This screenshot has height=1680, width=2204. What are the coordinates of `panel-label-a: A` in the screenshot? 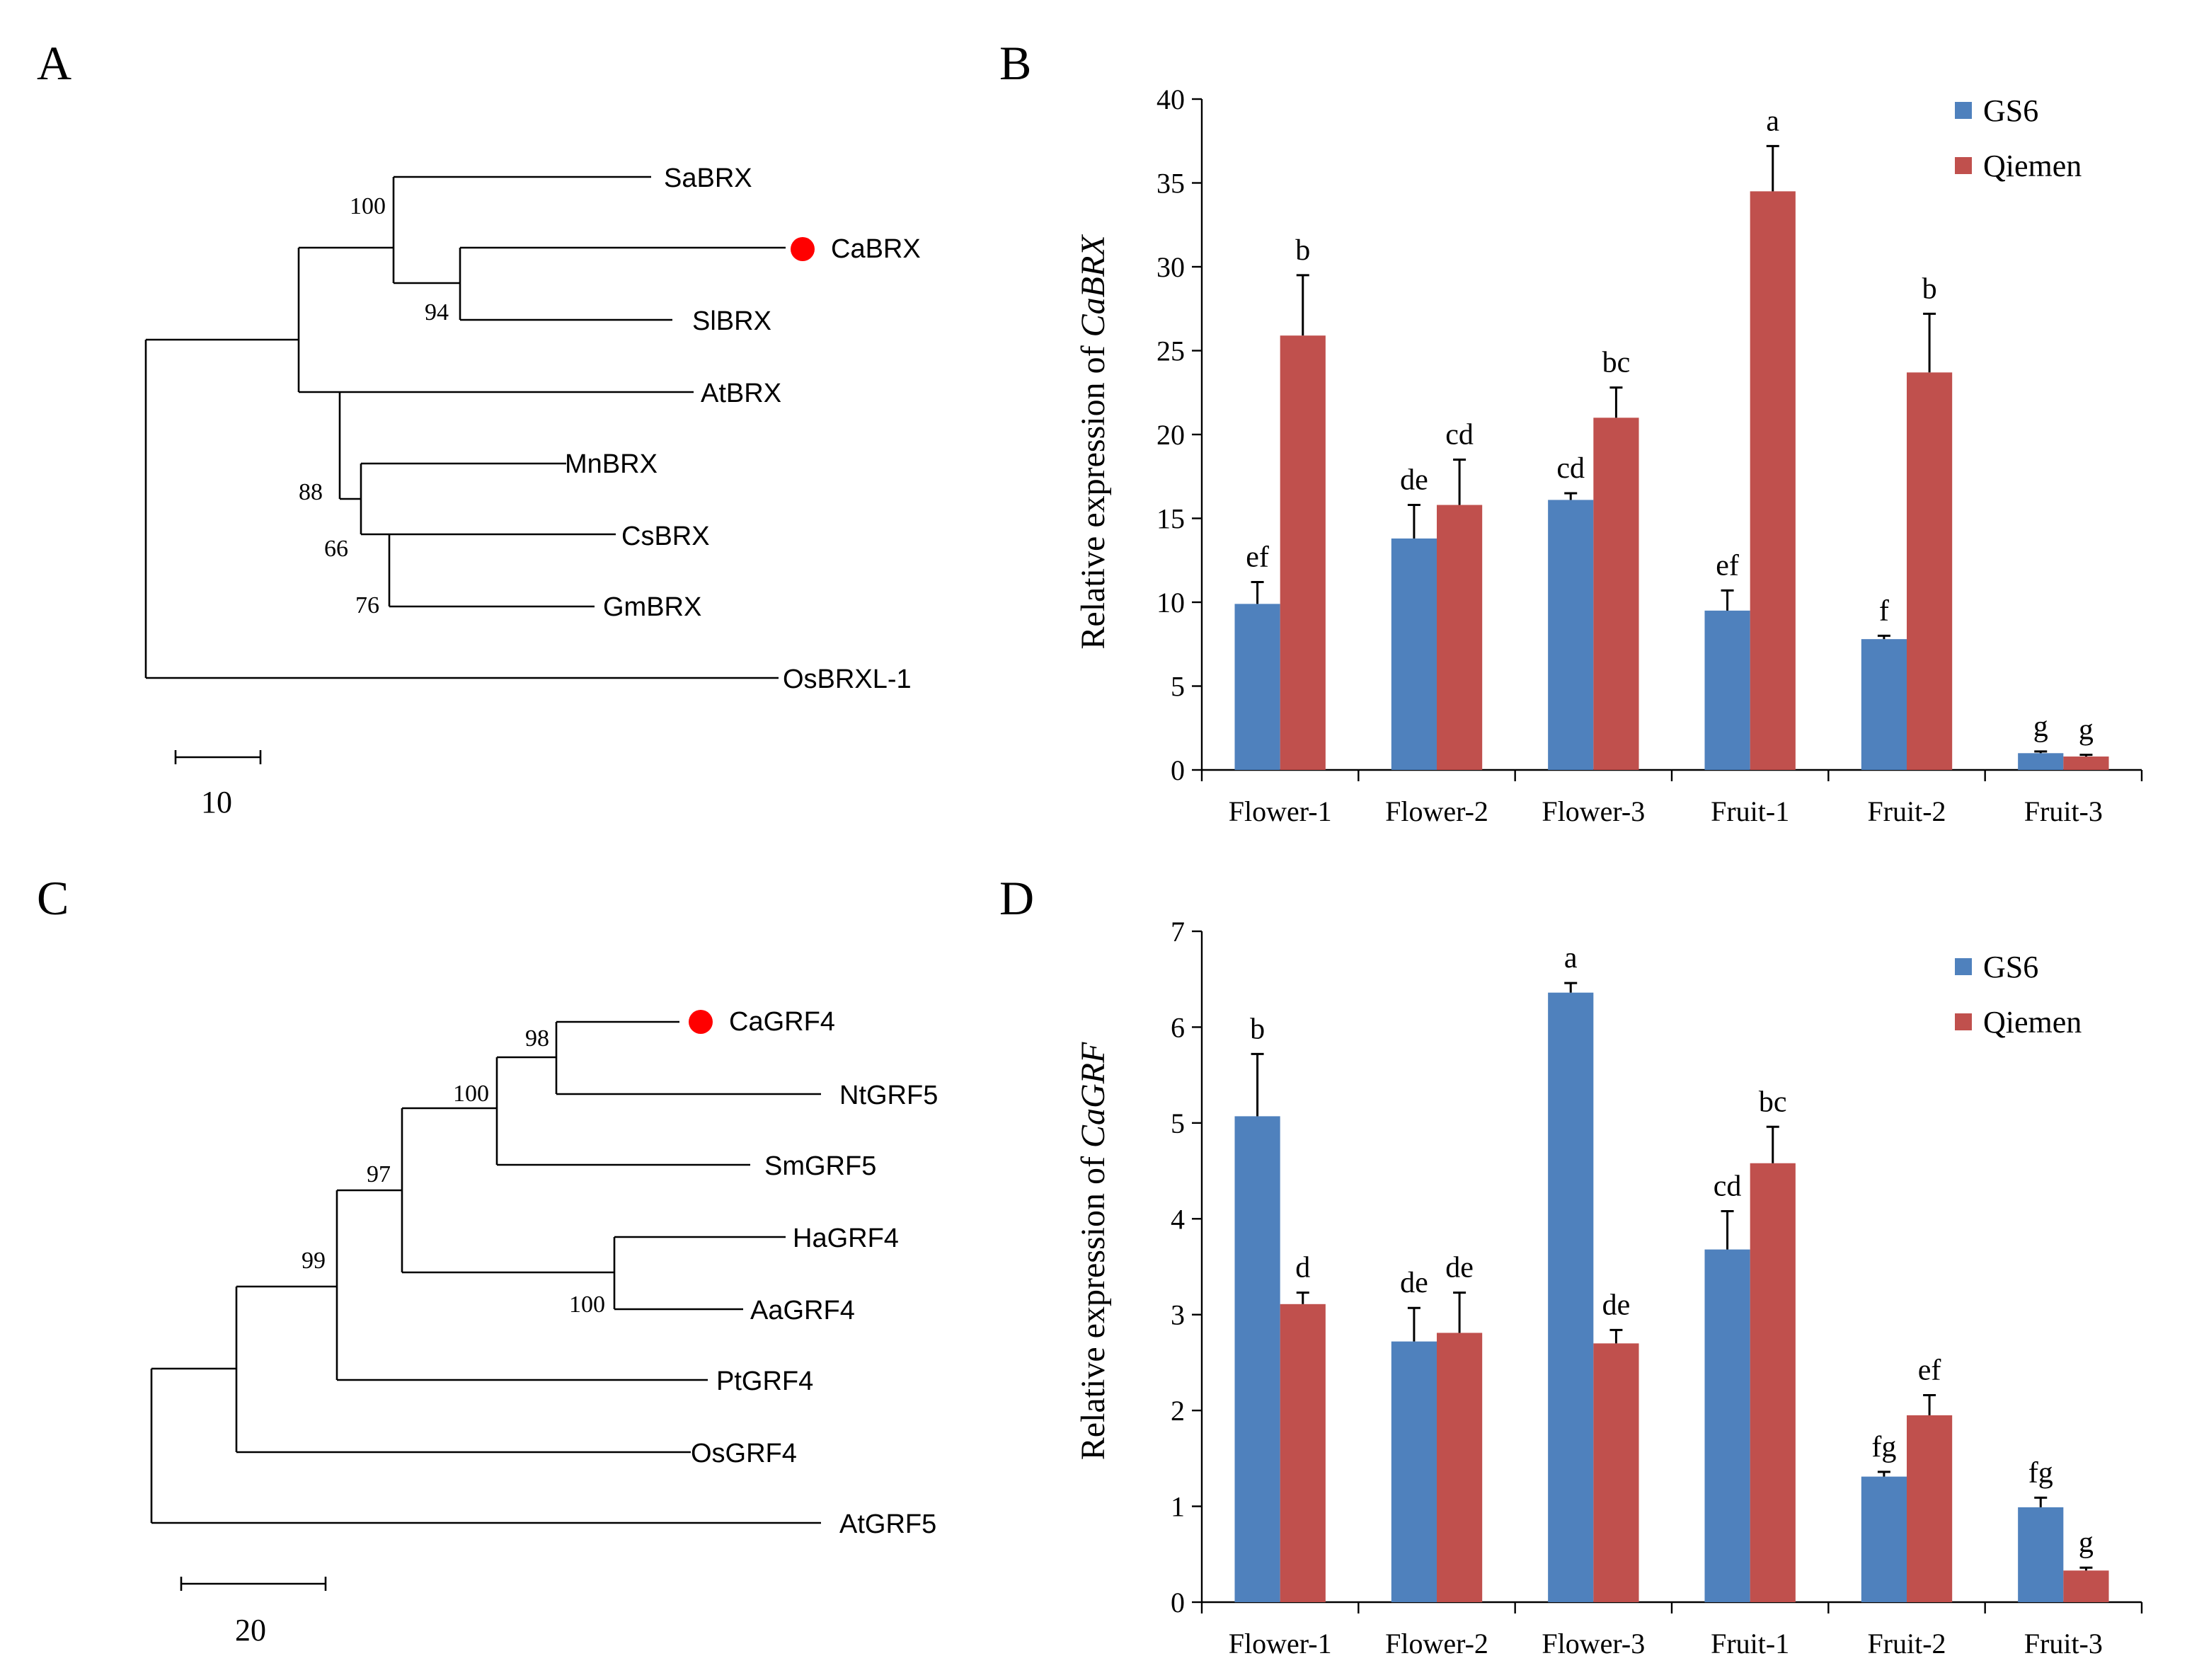 It's located at (54, 63).